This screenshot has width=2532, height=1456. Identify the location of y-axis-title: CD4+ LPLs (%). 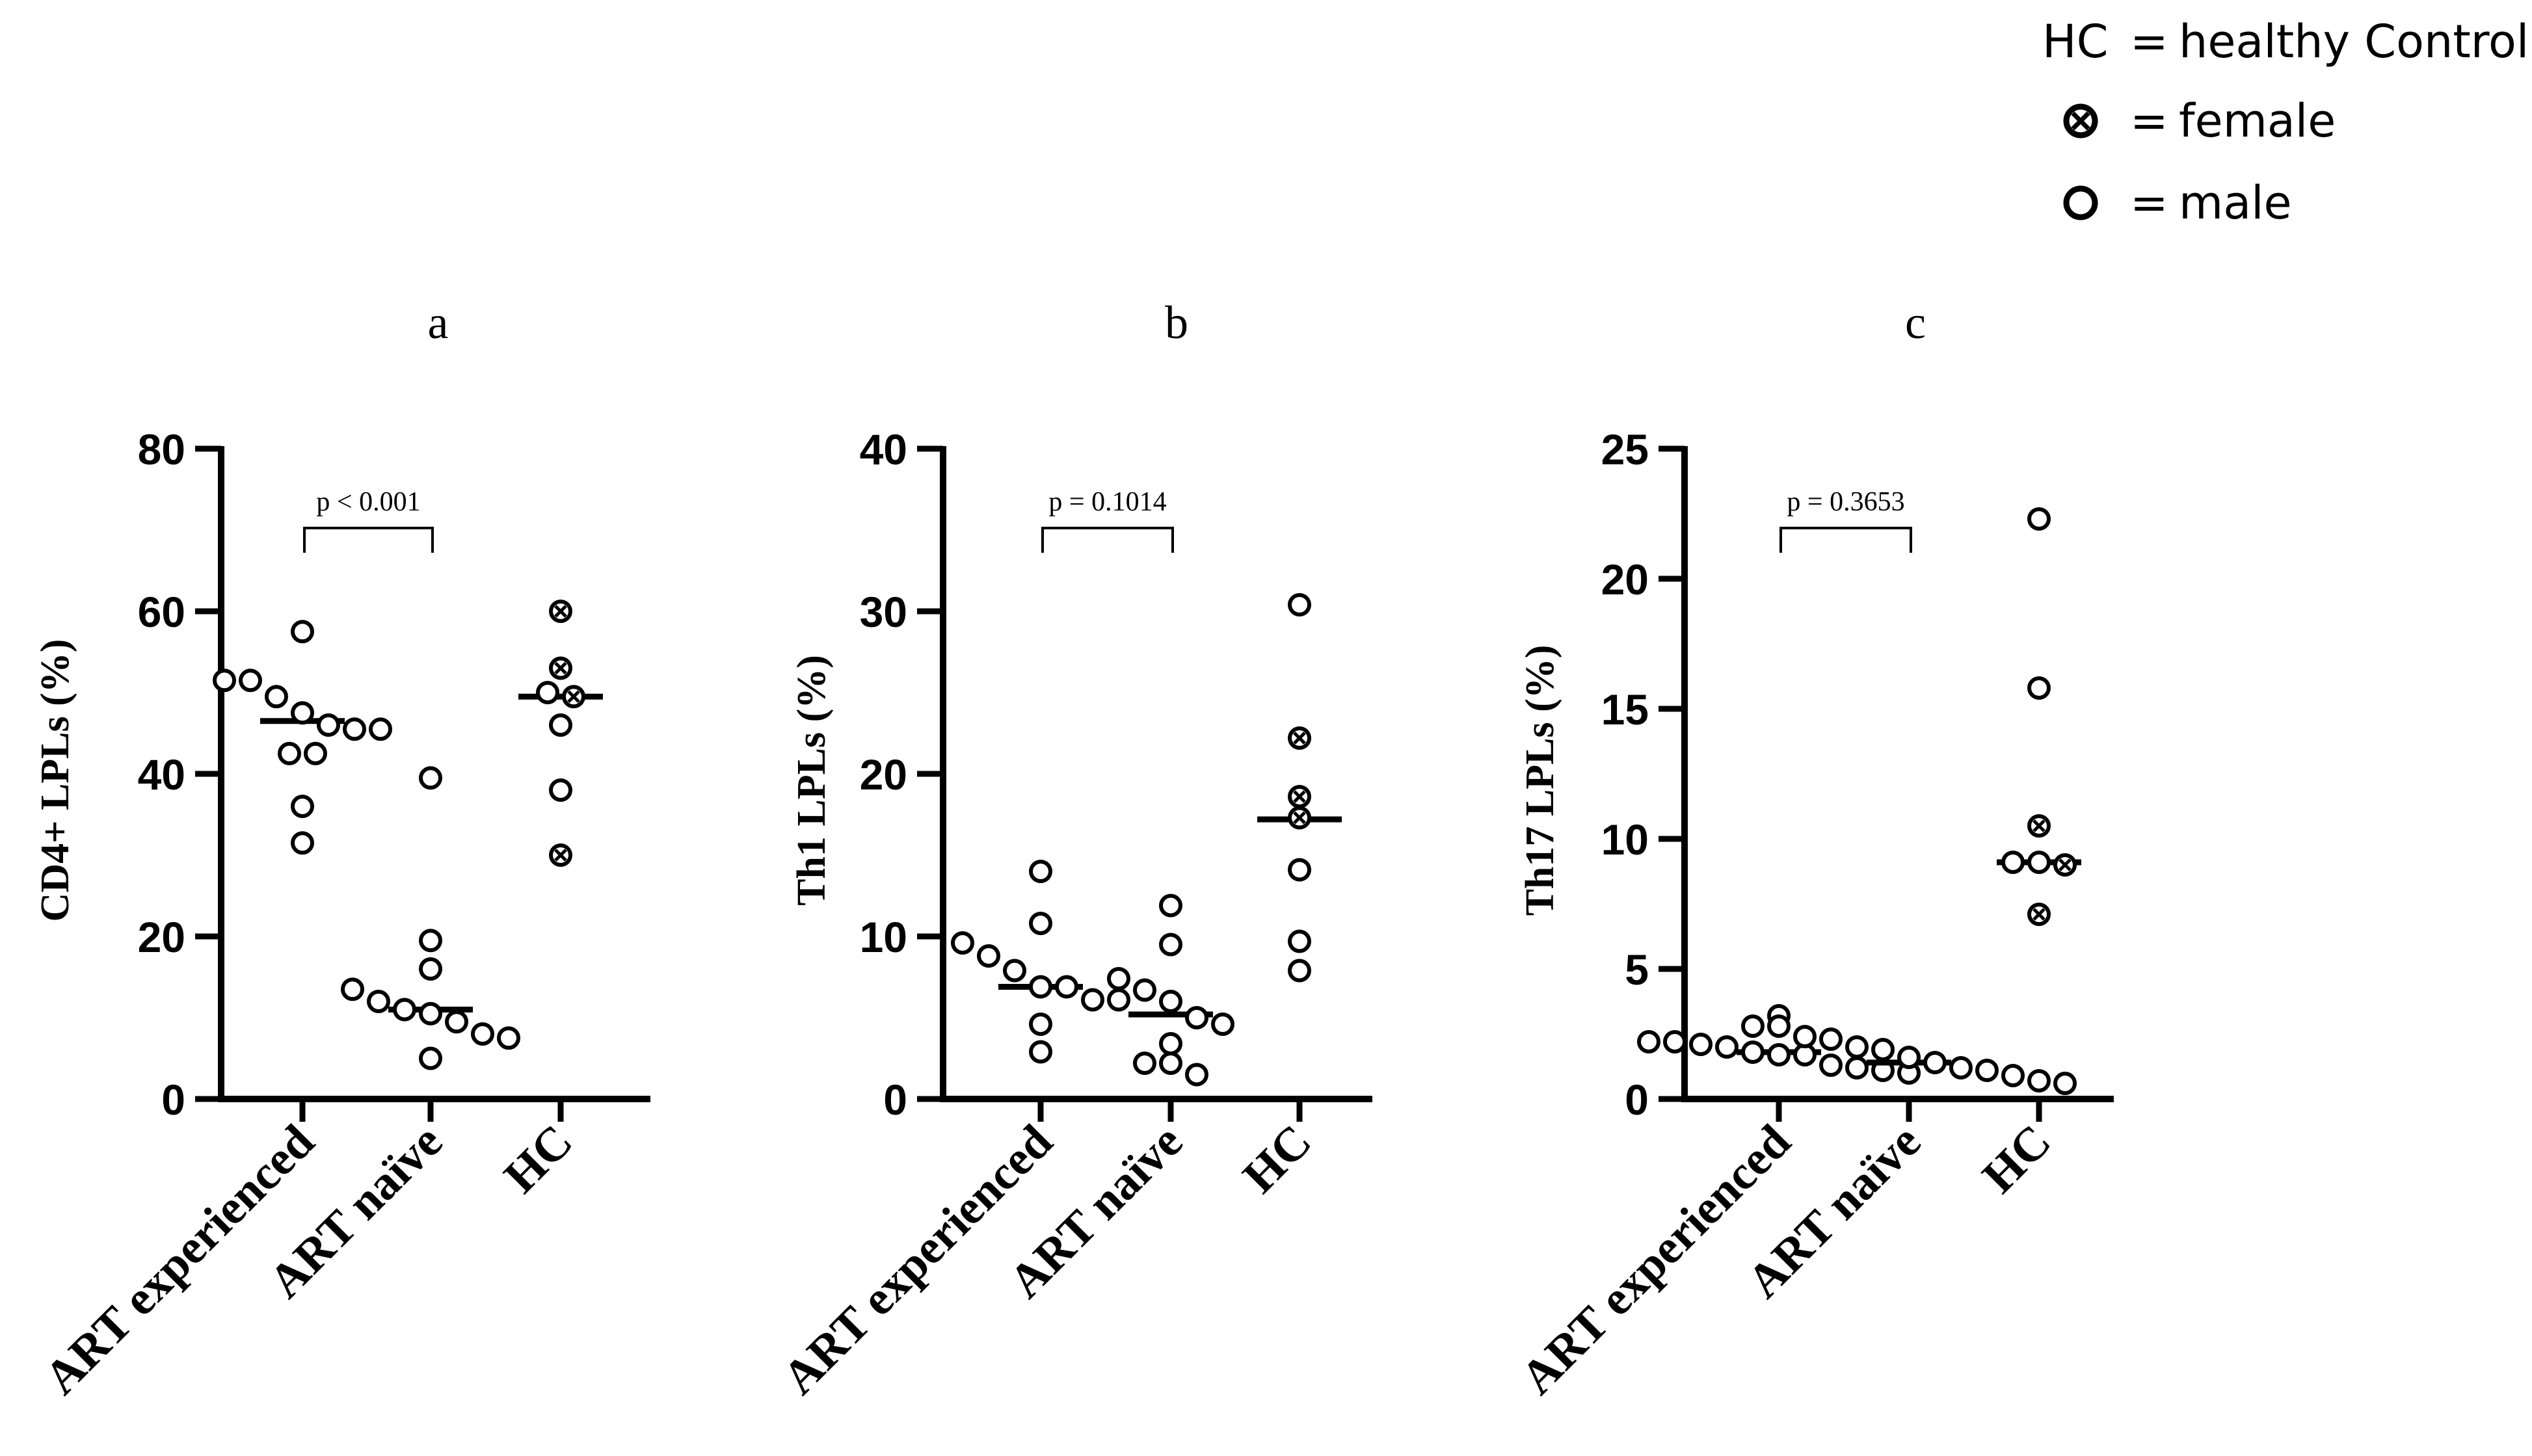
(55, 781).